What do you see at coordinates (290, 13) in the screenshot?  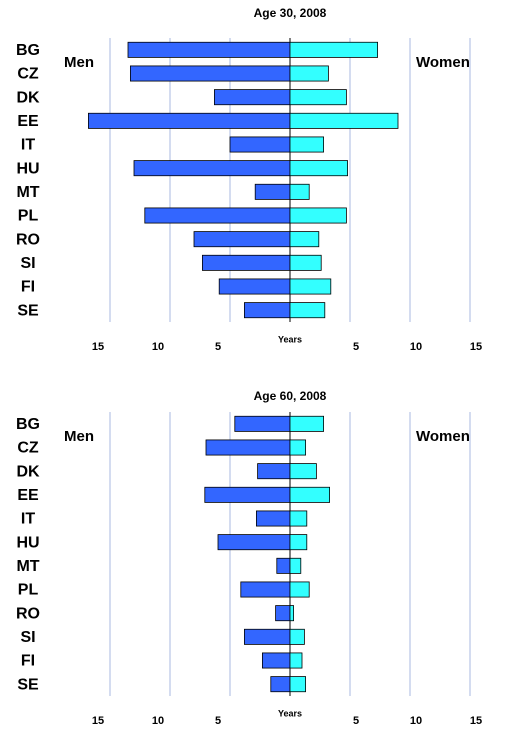 I see `chart-title: Age 30, 2008` at bounding box center [290, 13].